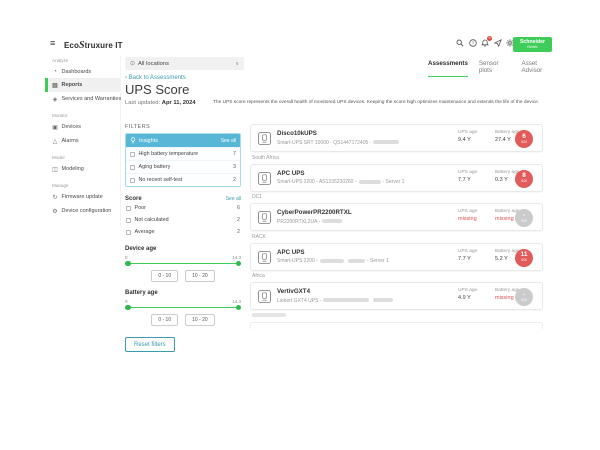 The height and width of the screenshot is (450, 600). What do you see at coordinates (468, 255) in the screenshot?
I see `ups-age-stat: UPS age 7.7 Y` at bounding box center [468, 255].